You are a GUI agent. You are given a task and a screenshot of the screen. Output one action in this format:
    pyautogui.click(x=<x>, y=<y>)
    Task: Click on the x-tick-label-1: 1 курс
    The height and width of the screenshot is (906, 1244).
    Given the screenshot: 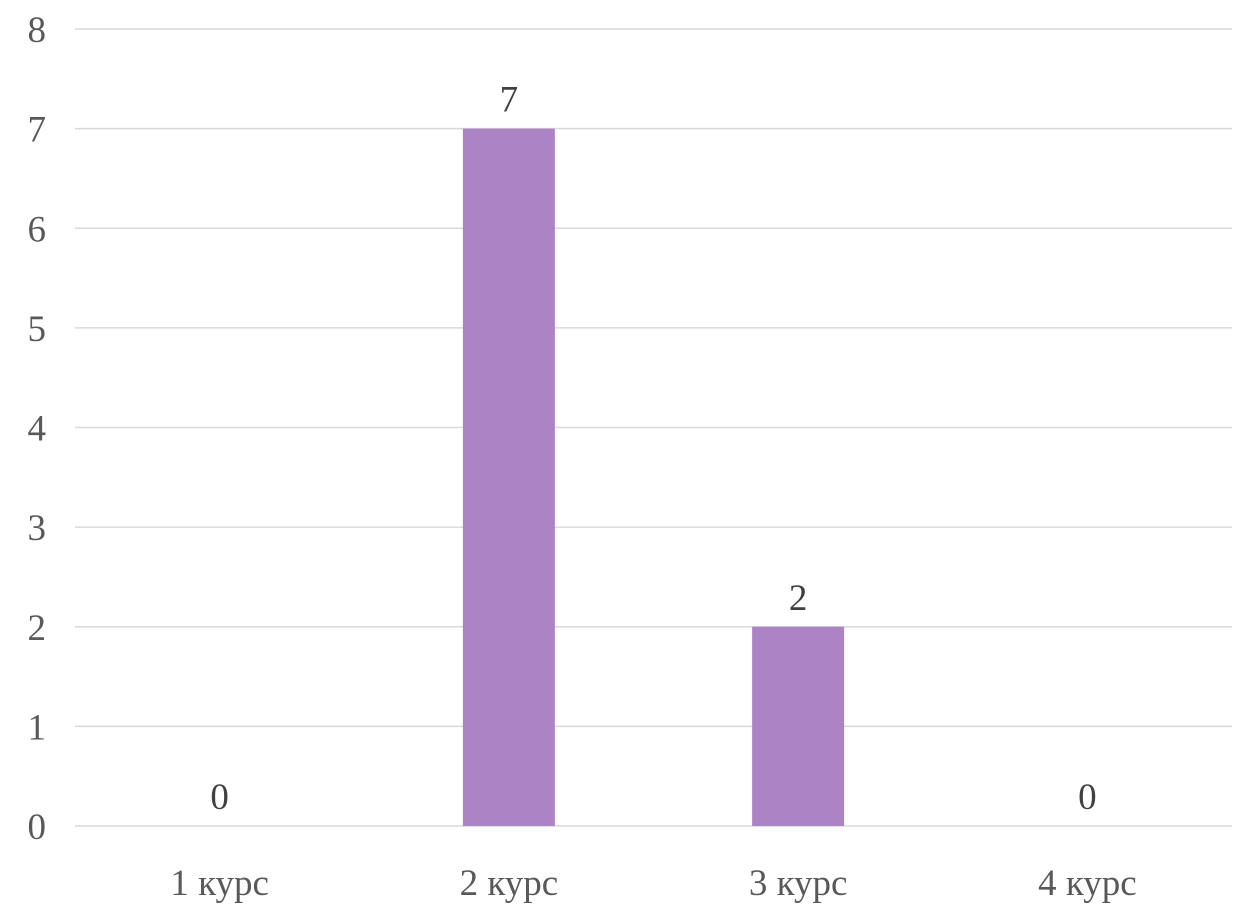 What is the action you would take?
    pyautogui.click(x=219, y=883)
    